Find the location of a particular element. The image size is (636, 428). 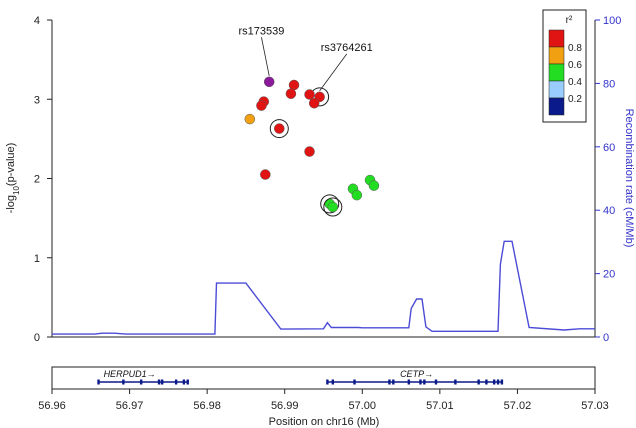

gene-label: CETP→ is located at coordinates (416, 374).